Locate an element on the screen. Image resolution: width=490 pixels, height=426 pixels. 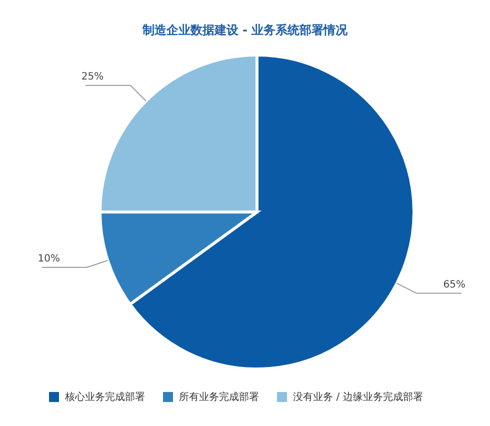
data-label: 65% is located at coordinates (454, 284).